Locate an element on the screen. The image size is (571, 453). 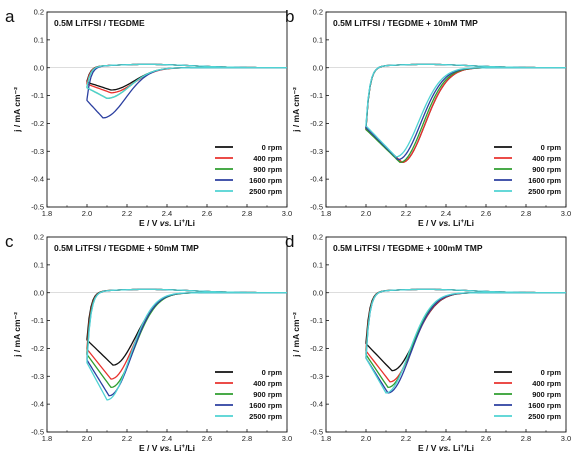
panel-label: b is located at coordinates (289, 16).